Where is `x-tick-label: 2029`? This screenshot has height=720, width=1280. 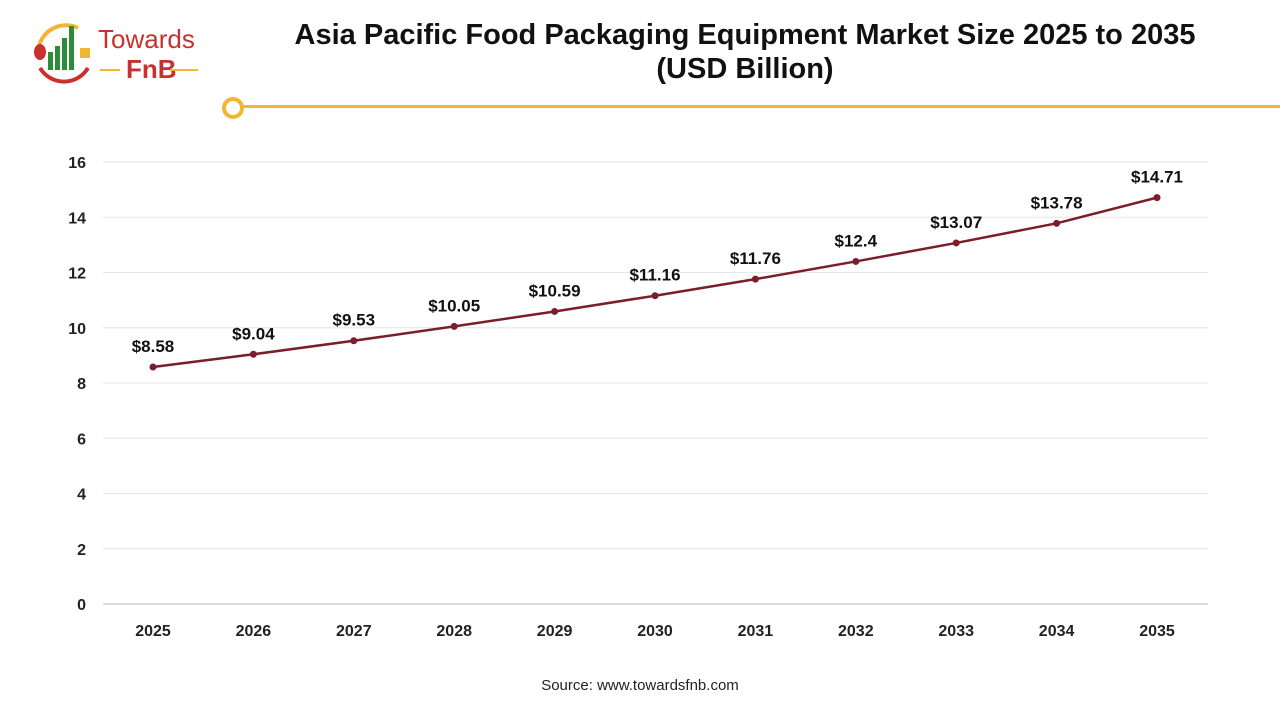
x-tick-label: 2029 is located at coordinates (555, 631).